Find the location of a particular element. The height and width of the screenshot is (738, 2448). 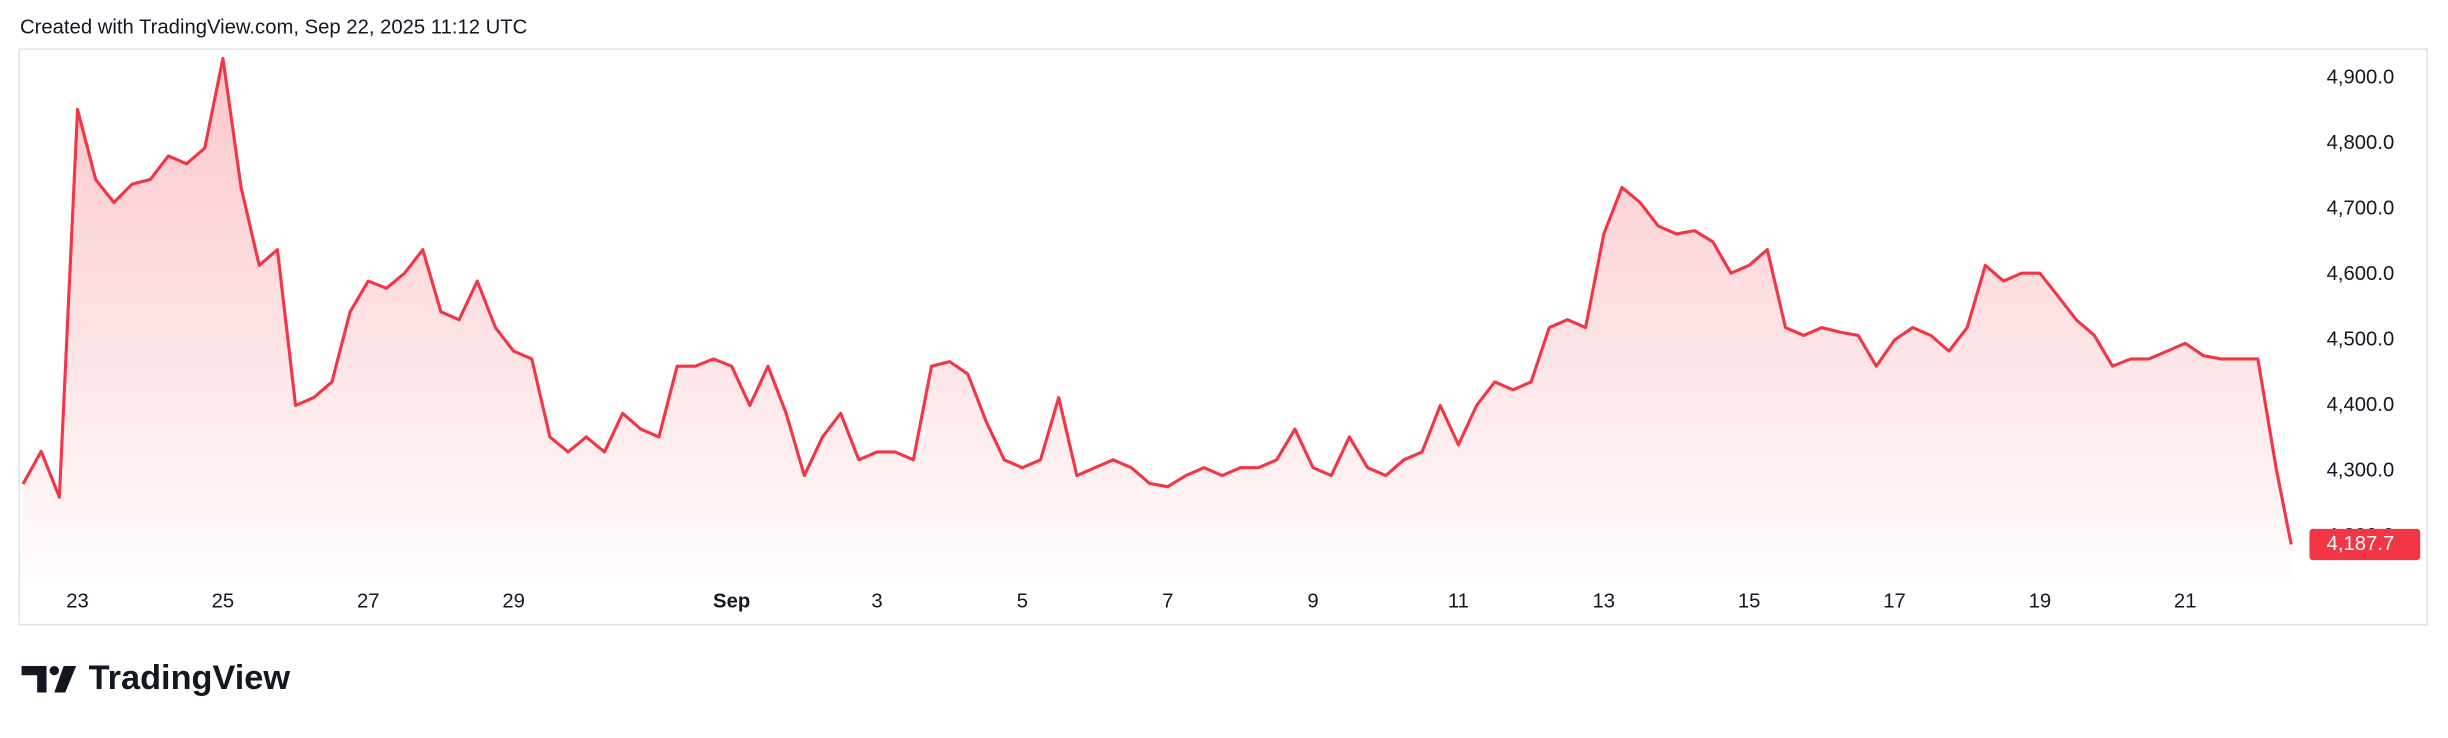

y-tick-label: 4,400.0 is located at coordinates (2361, 405).